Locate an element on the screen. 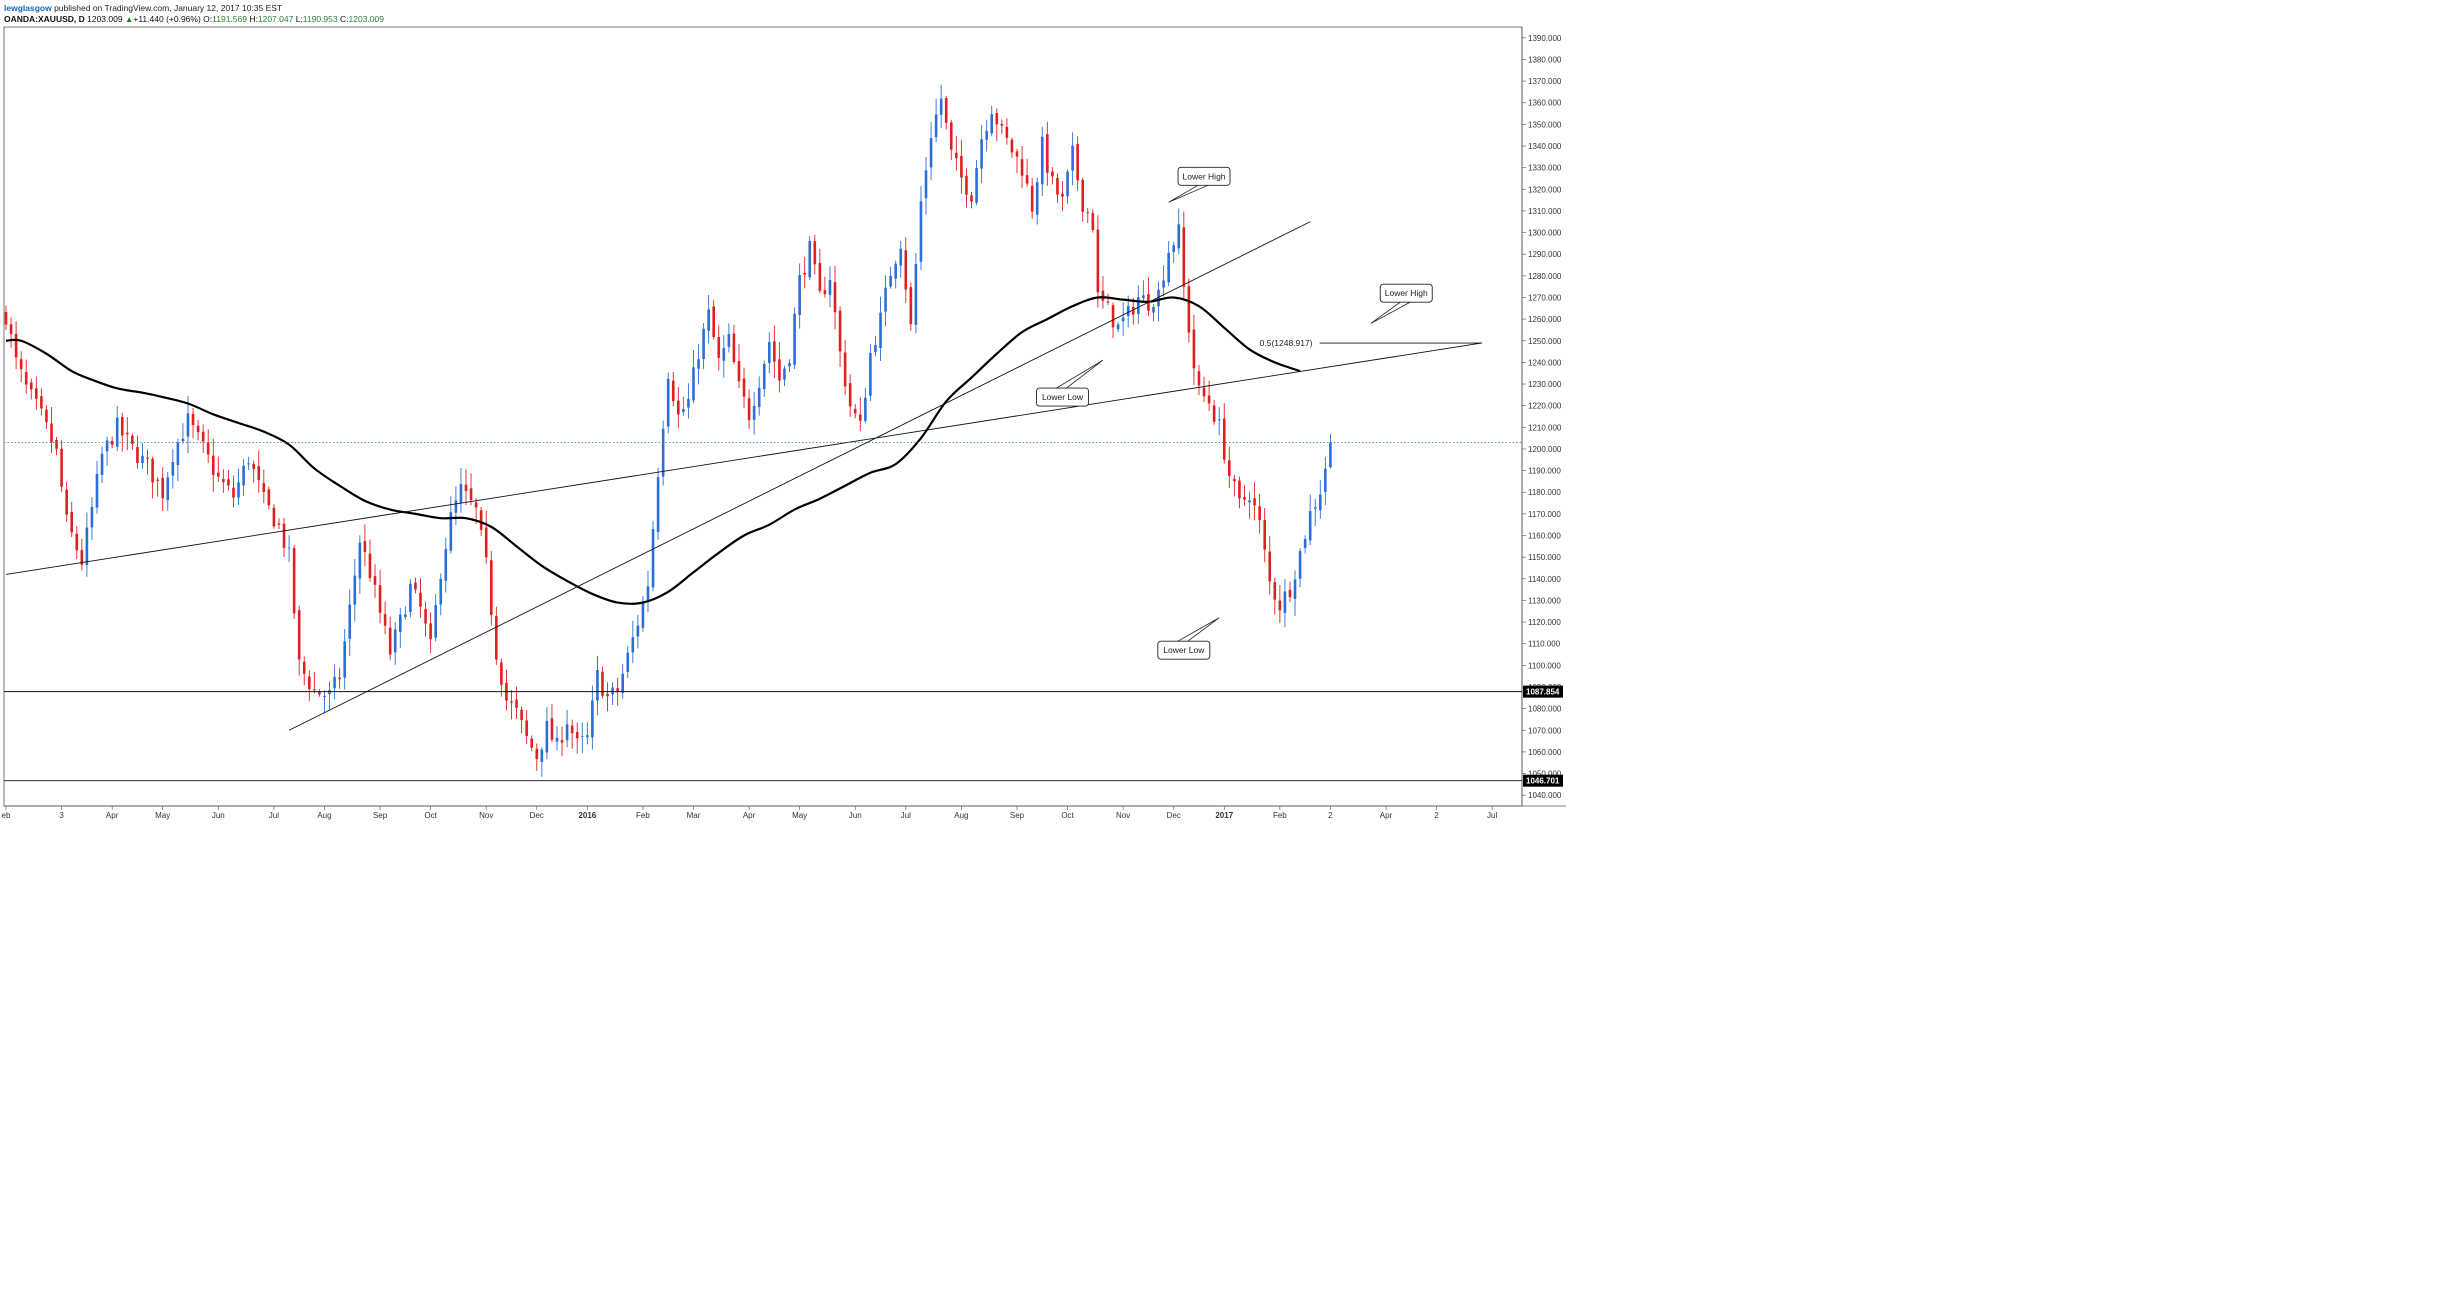 The height and width of the screenshot is (1295, 2464). y-tick-label: 1370.000 is located at coordinates (1545, 81).